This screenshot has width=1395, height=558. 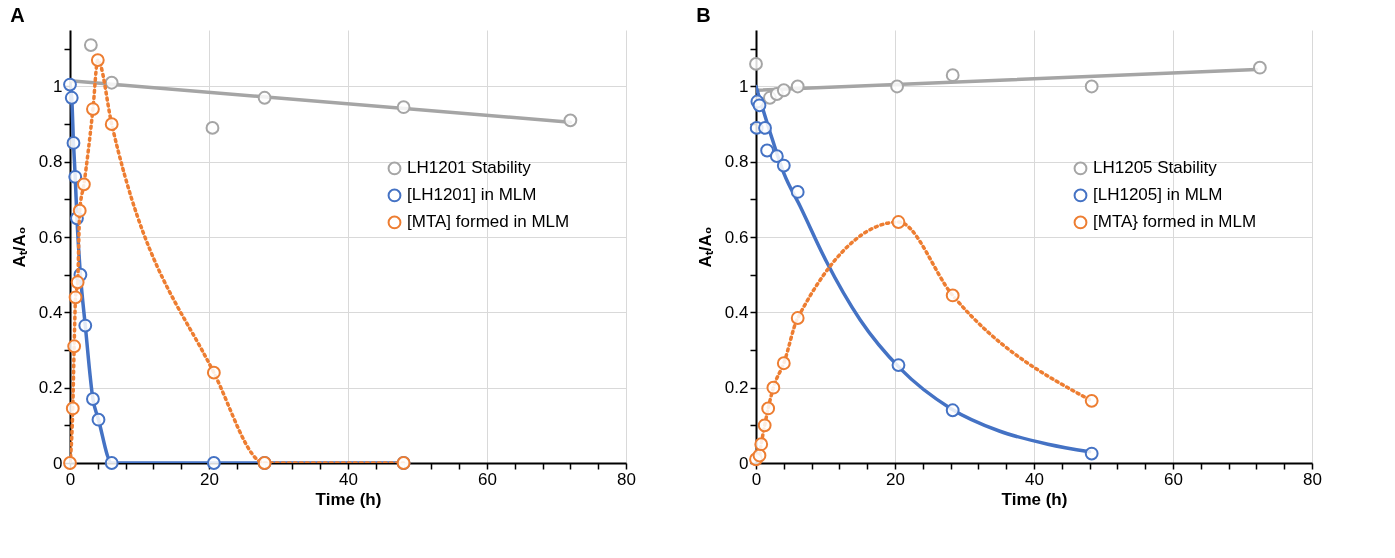 I want to click on chart-title: A, so click(x=17, y=15).